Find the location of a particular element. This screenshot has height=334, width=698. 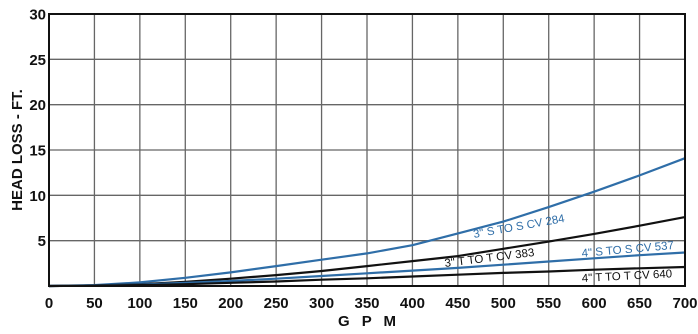

x-axis-title: G P M is located at coordinates (367, 321).